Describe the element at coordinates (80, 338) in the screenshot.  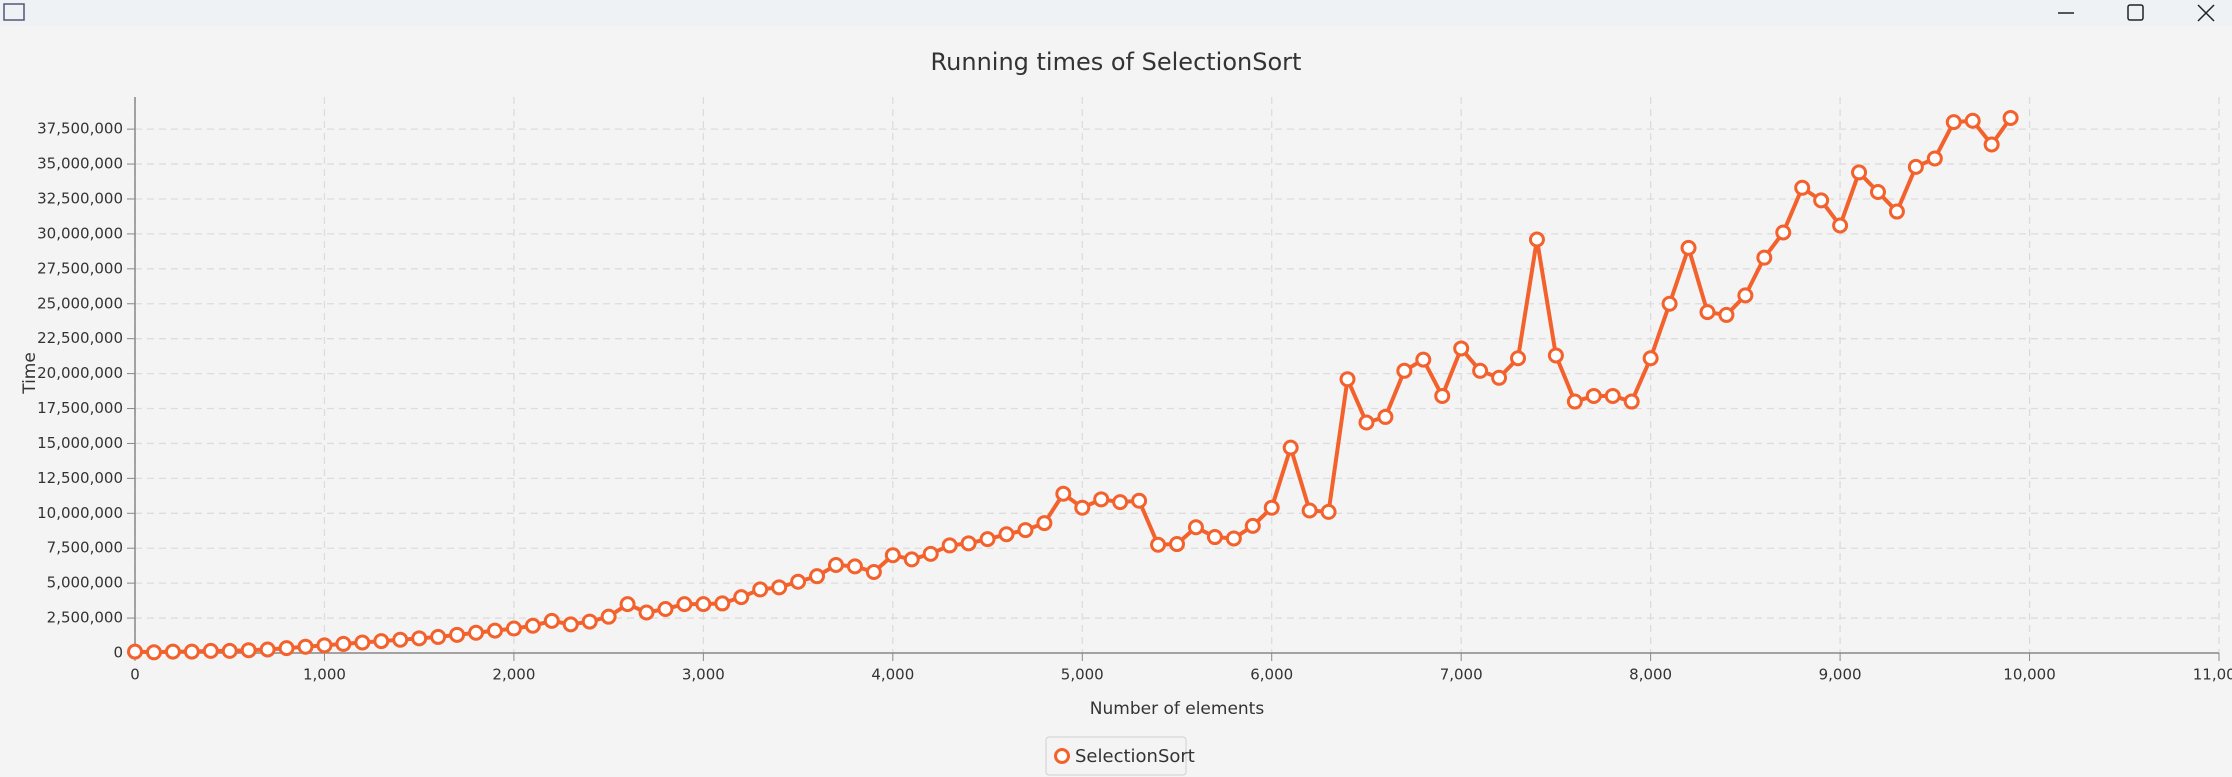
I see `y-tick-label: 22,500,000` at that location.